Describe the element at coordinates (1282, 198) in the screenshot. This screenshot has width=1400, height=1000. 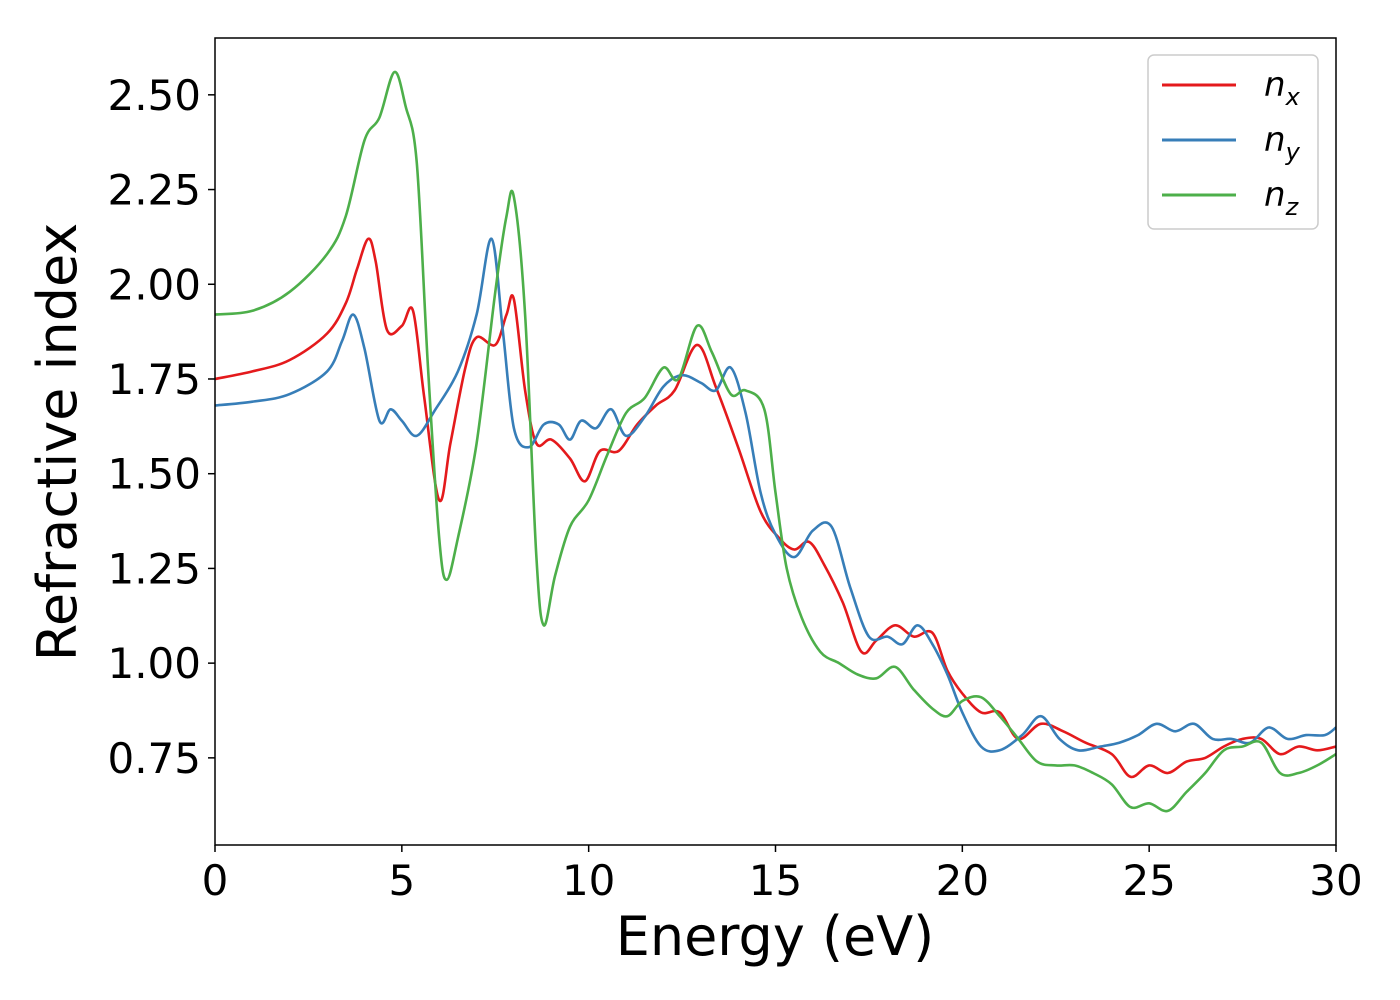
I see `legend-label-n-z: nz` at that location.